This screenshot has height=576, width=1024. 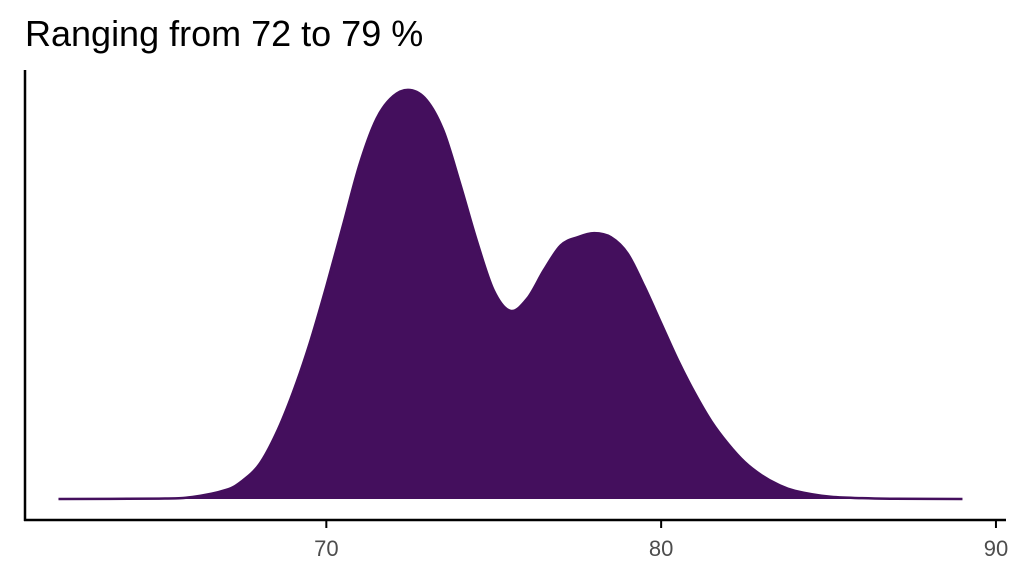 What do you see at coordinates (996, 548) in the screenshot?
I see `x-tick-label: 90` at bounding box center [996, 548].